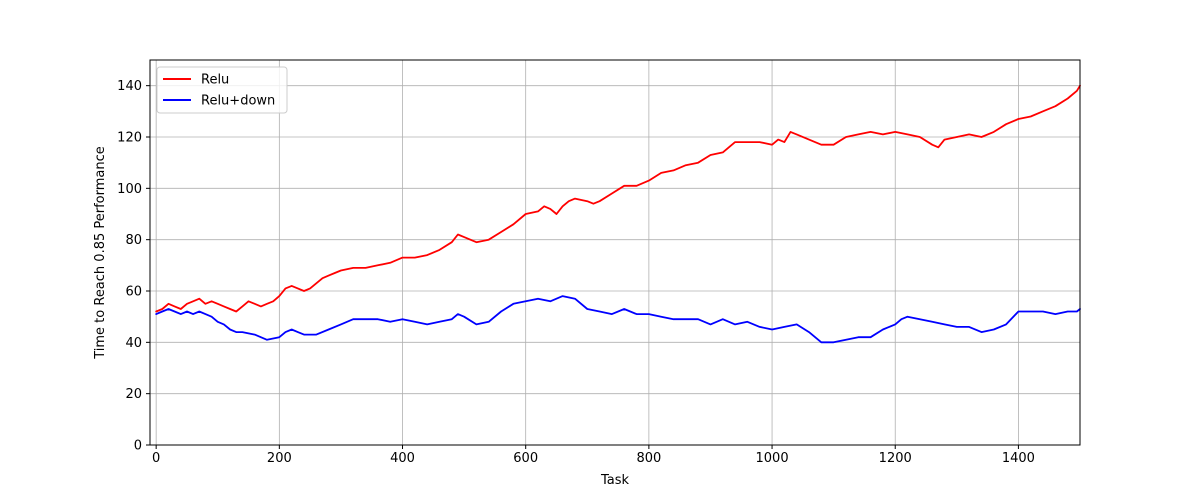 The width and height of the screenshot is (1200, 504). I want to click on y-tick-label: 100, so click(129, 189).